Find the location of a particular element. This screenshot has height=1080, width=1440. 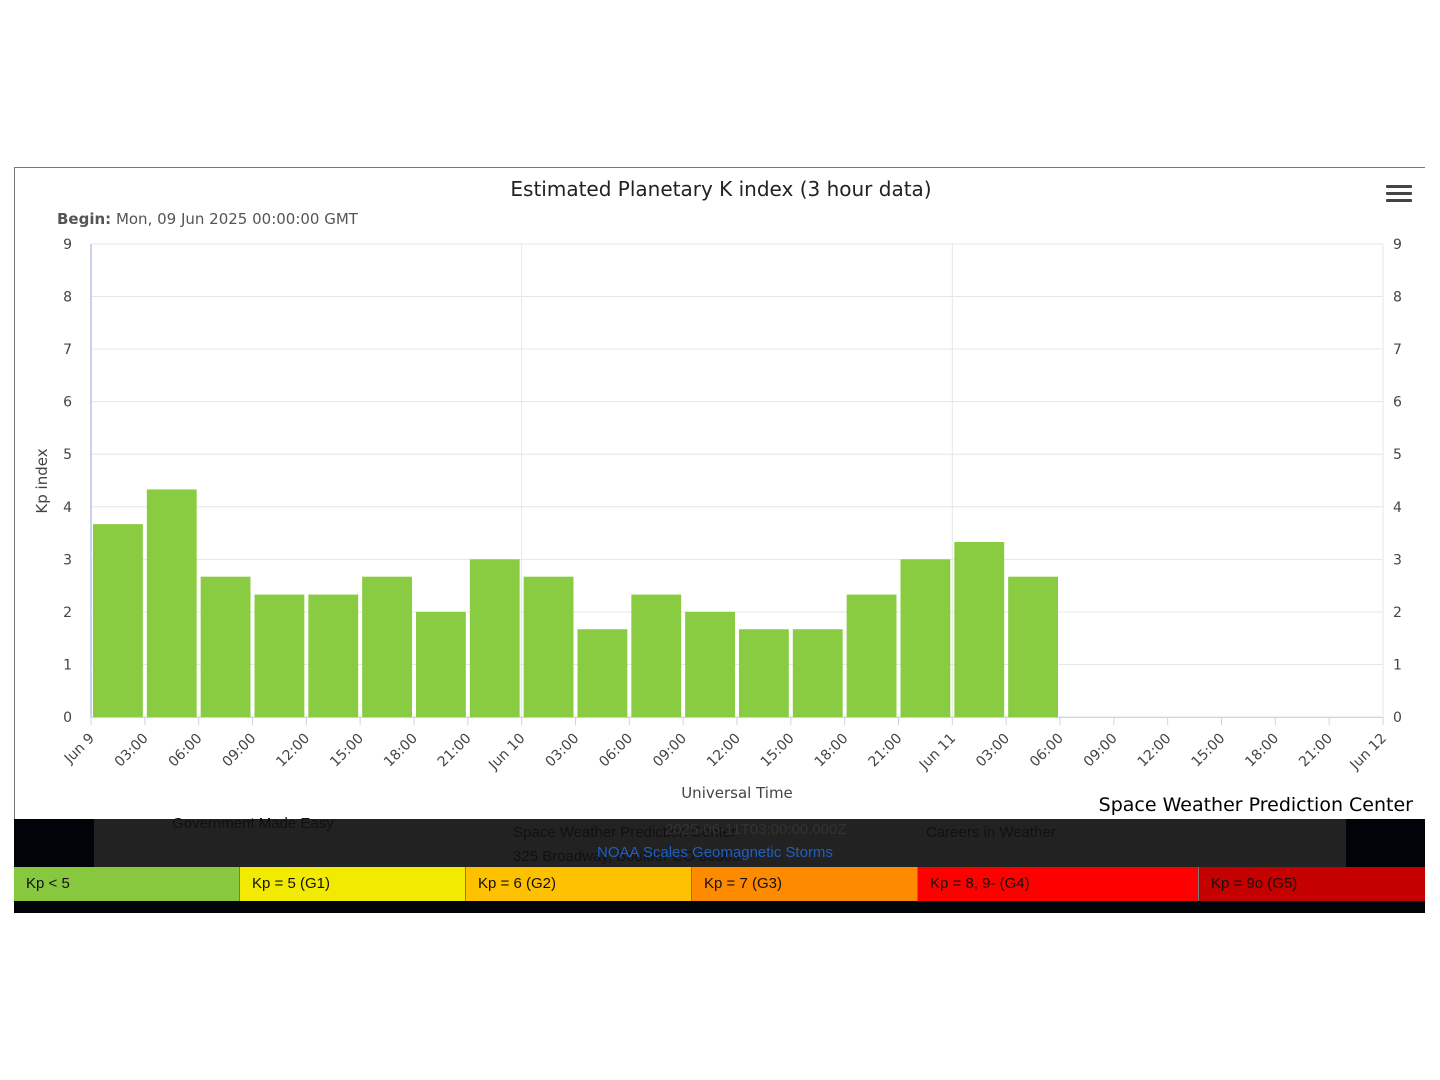

legend-item-g1: Kp = 5 (G1) is located at coordinates (353, 884).